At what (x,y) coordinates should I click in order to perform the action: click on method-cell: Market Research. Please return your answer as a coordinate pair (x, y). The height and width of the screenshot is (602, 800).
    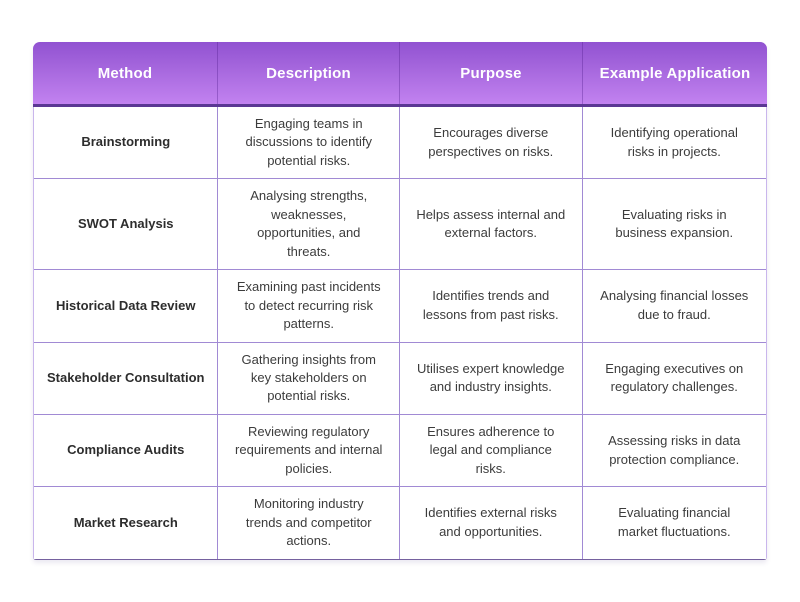
    Looking at the image, I should click on (126, 523).